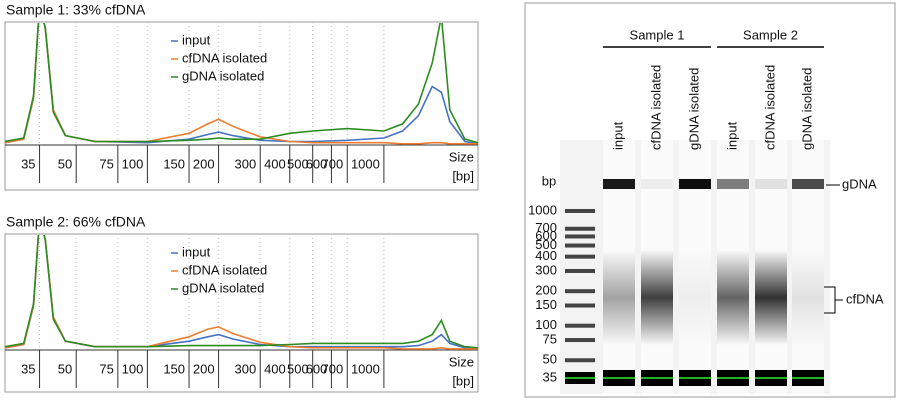 This screenshot has height=400, width=900. What do you see at coordinates (546, 227) in the screenshot?
I see `ladder-label: 700` at bounding box center [546, 227].